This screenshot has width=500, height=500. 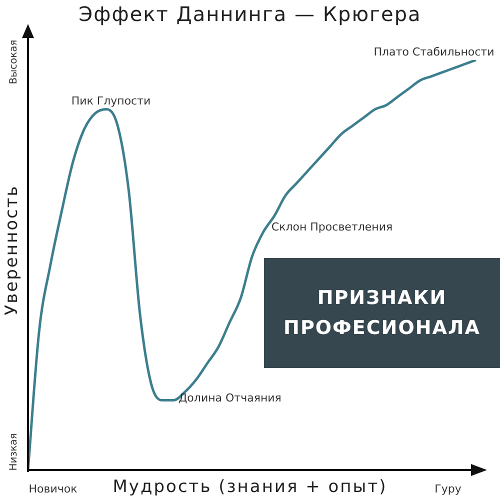 What do you see at coordinates (332, 227) in the screenshot?
I see `annotation: Склон Просветления` at bounding box center [332, 227].